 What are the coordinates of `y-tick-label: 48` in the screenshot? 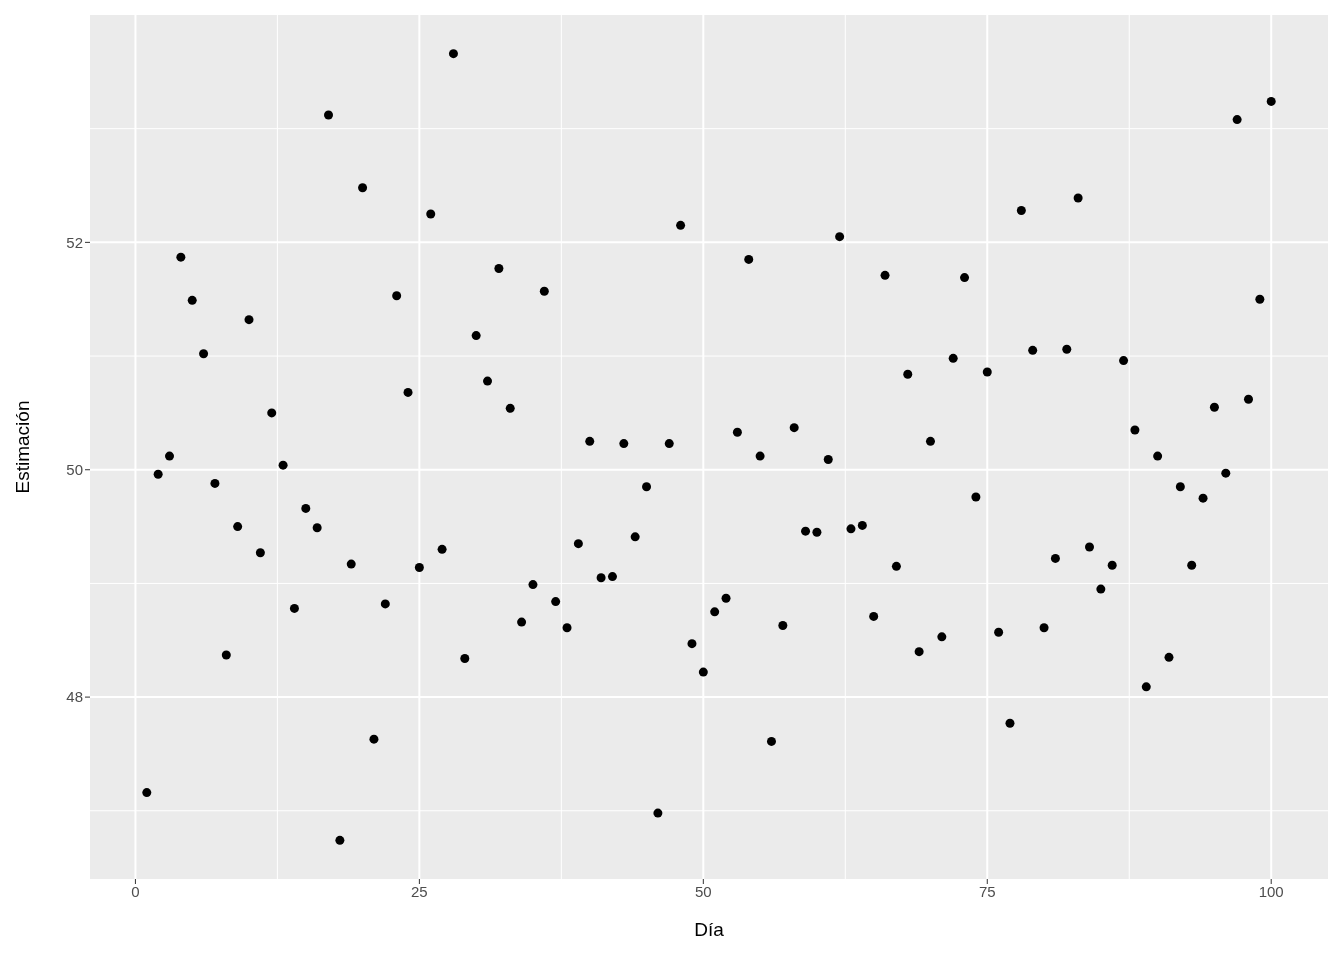 It's located at (74, 697).